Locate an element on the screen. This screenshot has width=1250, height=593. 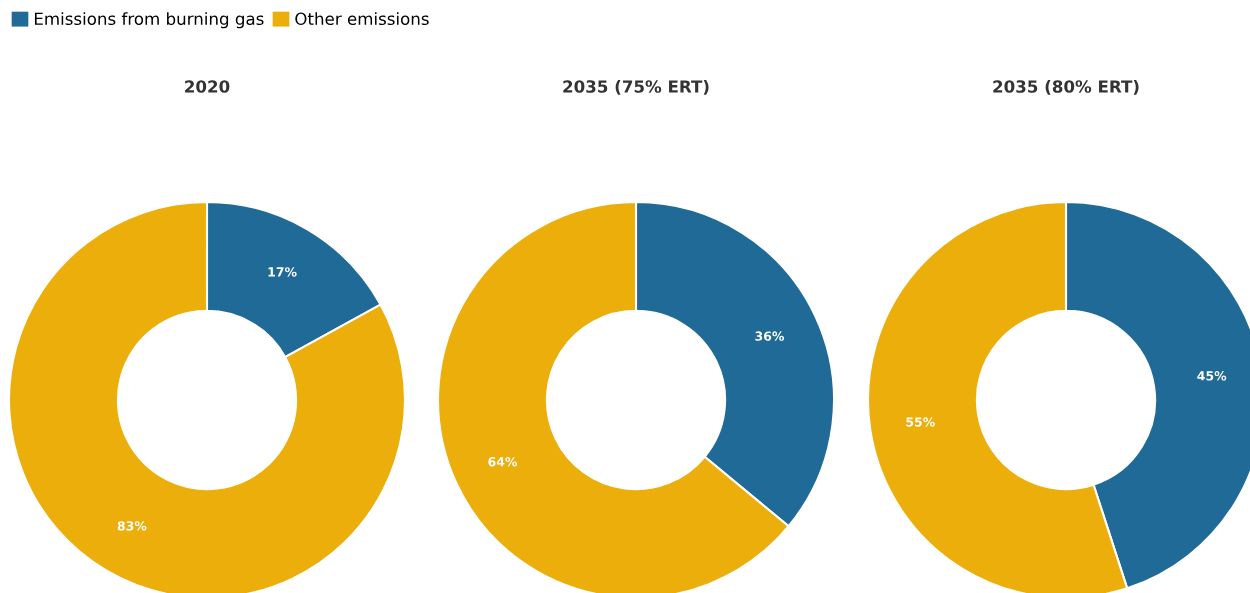
data-label: 36% is located at coordinates (770, 336).